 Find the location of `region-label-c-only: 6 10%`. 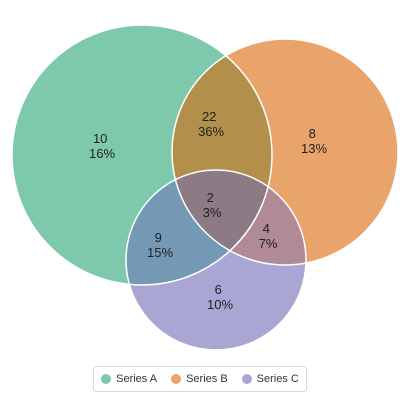

region-label-c-only: 6 10% is located at coordinates (220, 297).